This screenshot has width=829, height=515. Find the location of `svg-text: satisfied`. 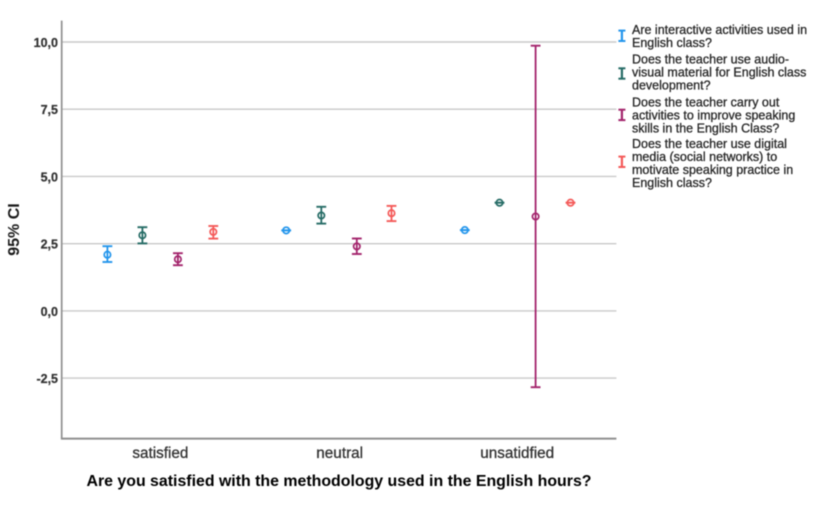

svg-text: satisfied is located at coordinates (160, 453).